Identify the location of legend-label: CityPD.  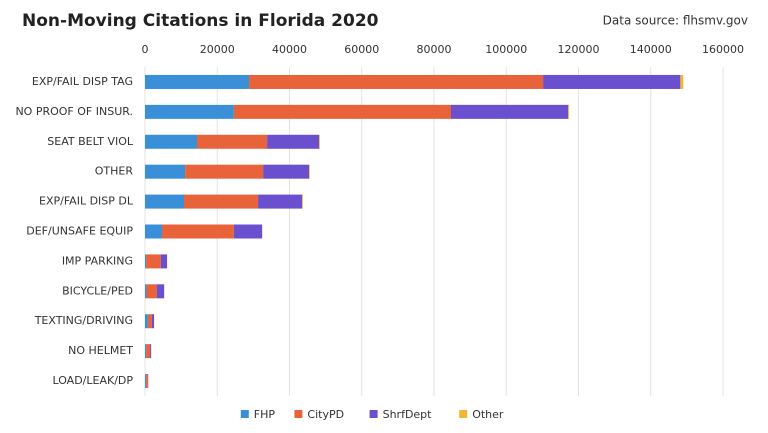
(325, 414).